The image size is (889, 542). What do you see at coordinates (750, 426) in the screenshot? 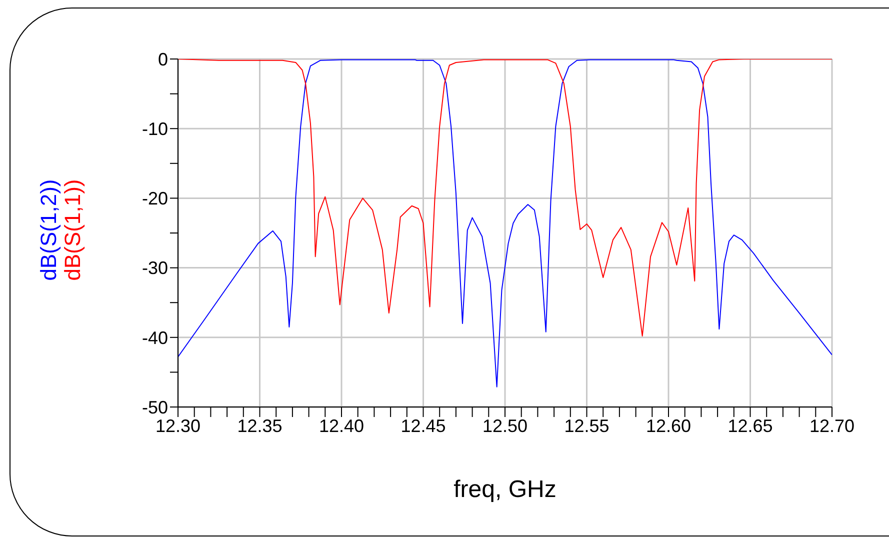
I see `x-tick-label: 12.65` at bounding box center [750, 426].